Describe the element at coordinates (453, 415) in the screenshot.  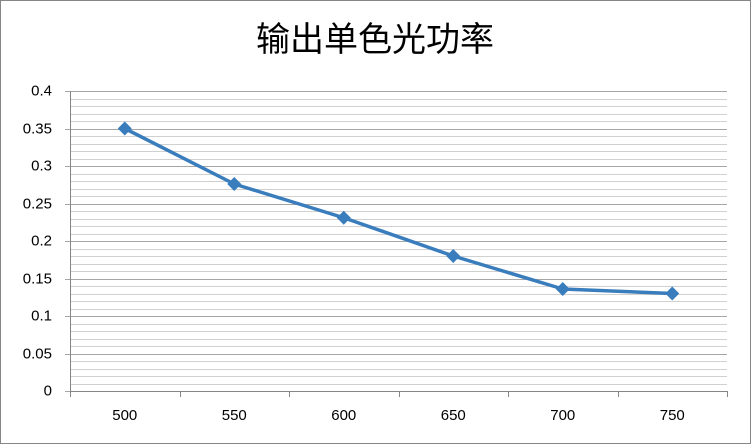
I see `x-tick-label: 650` at that location.